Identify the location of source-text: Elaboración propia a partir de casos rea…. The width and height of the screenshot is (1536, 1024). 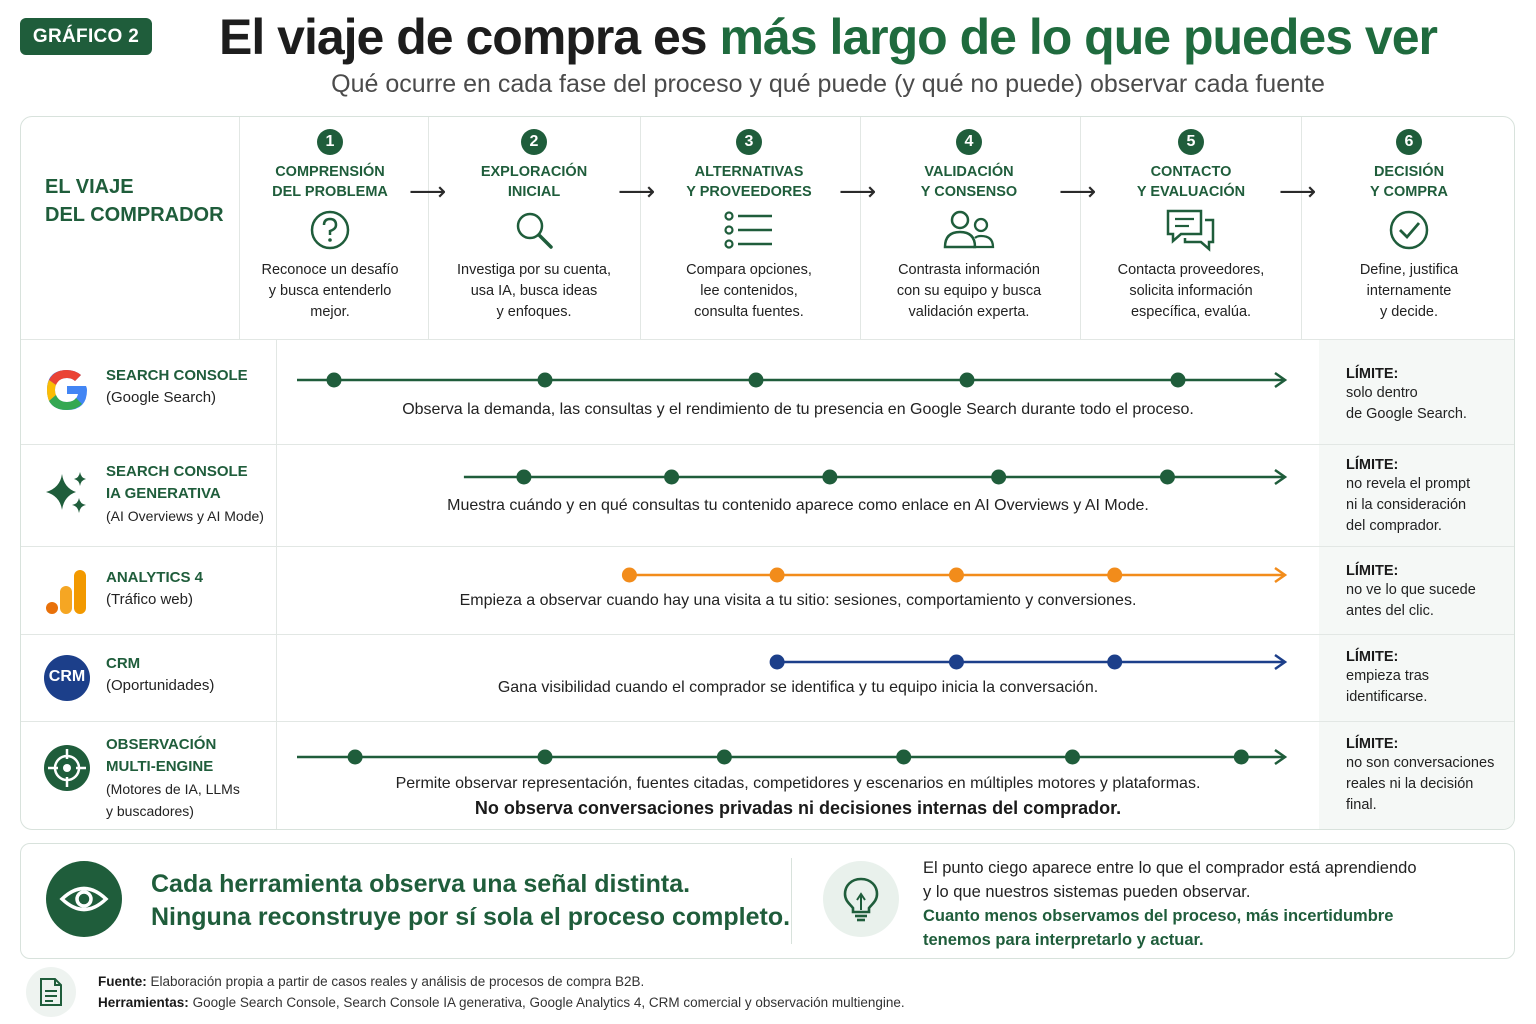
(397, 981).